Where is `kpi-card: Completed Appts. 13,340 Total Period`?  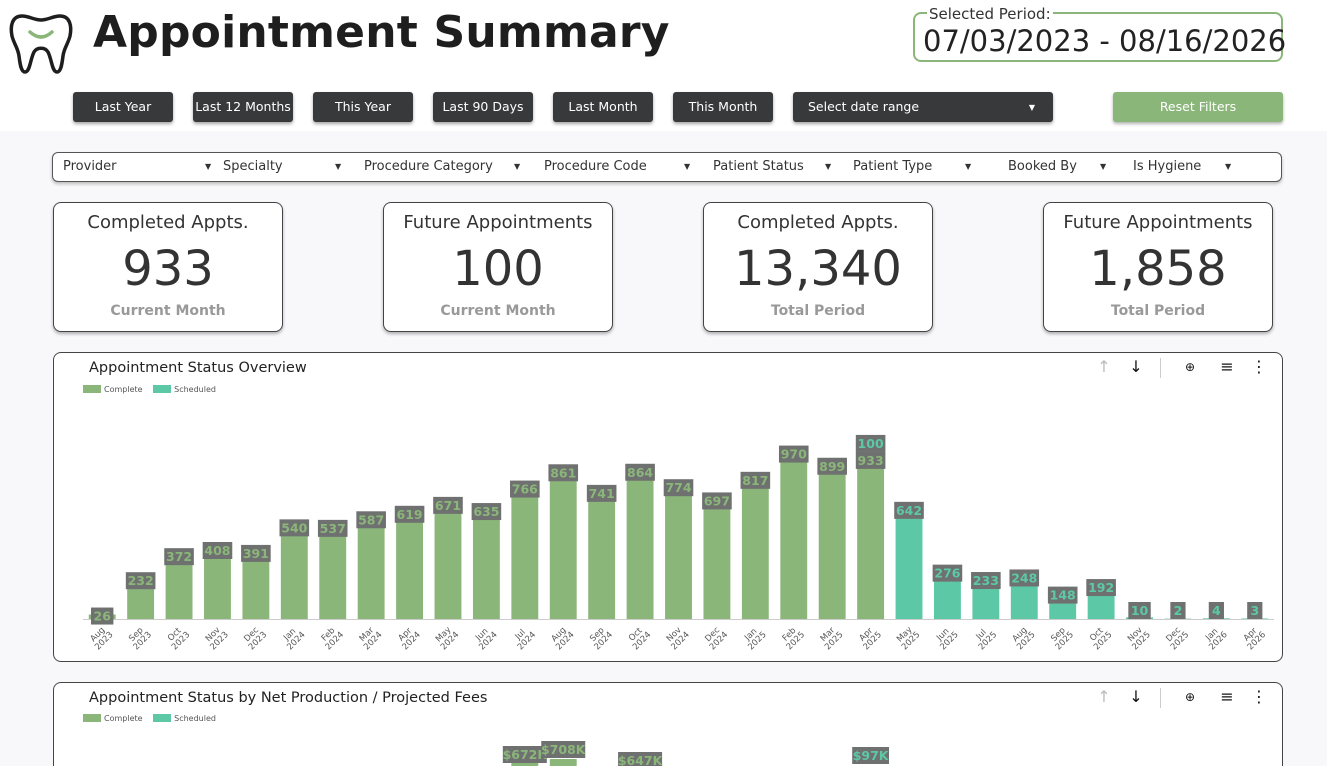
kpi-card: Completed Appts. 13,340 Total Period is located at coordinates (818, 267).